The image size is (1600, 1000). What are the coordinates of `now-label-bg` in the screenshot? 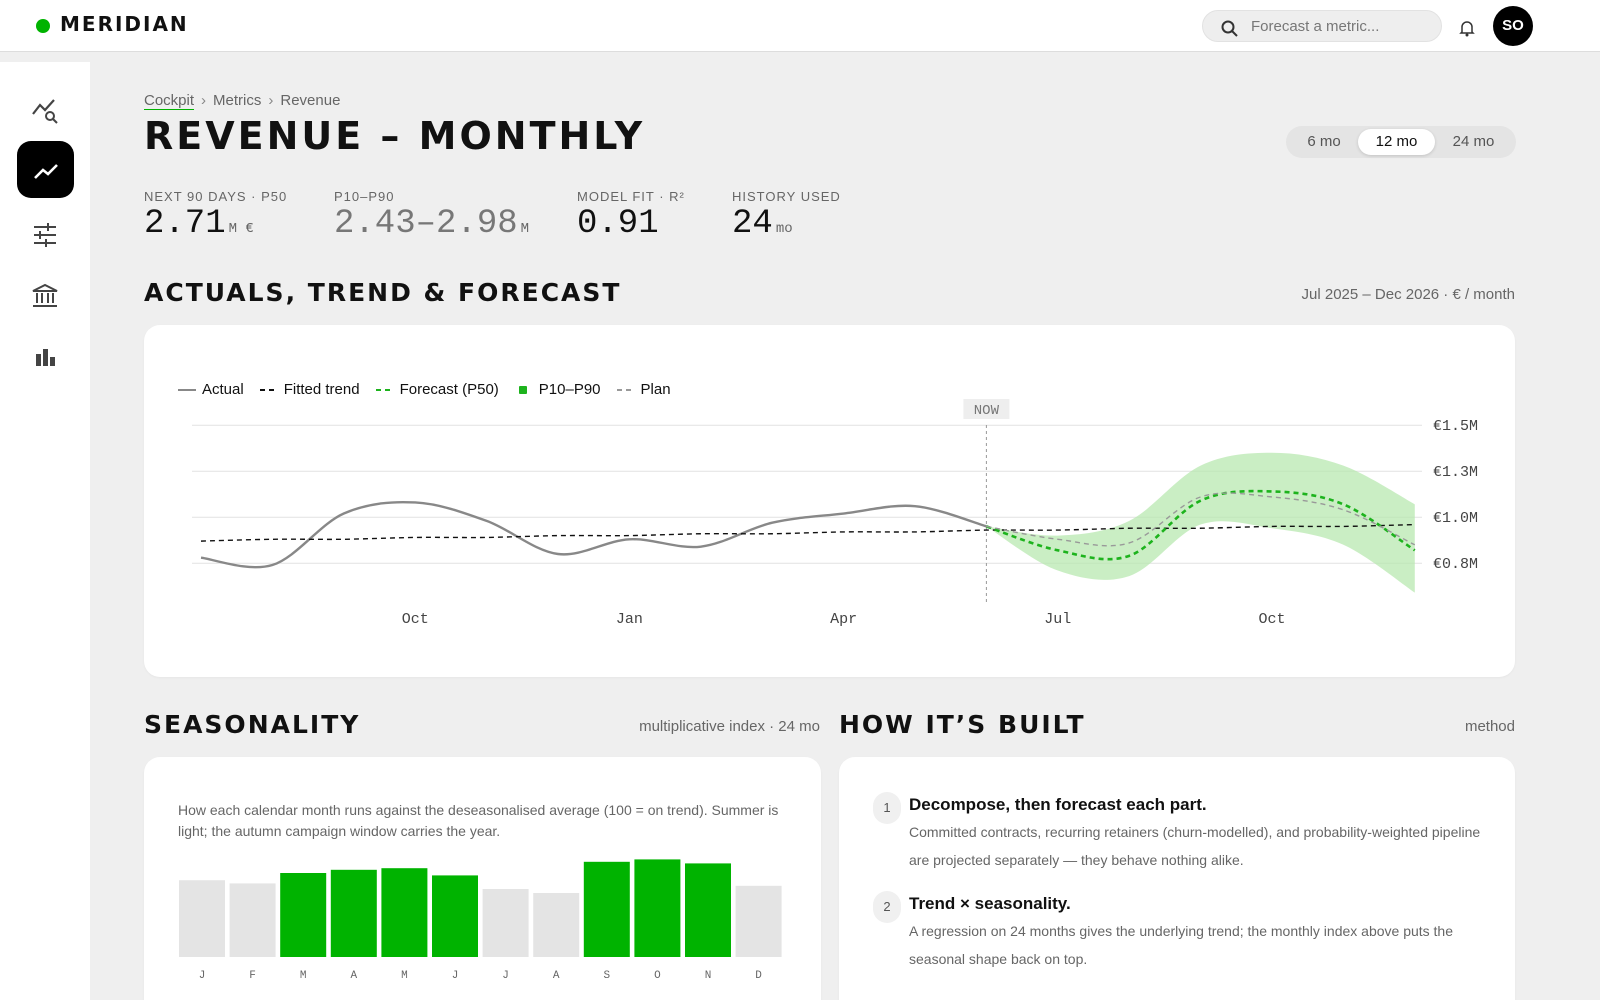 It's located at (986, 409).